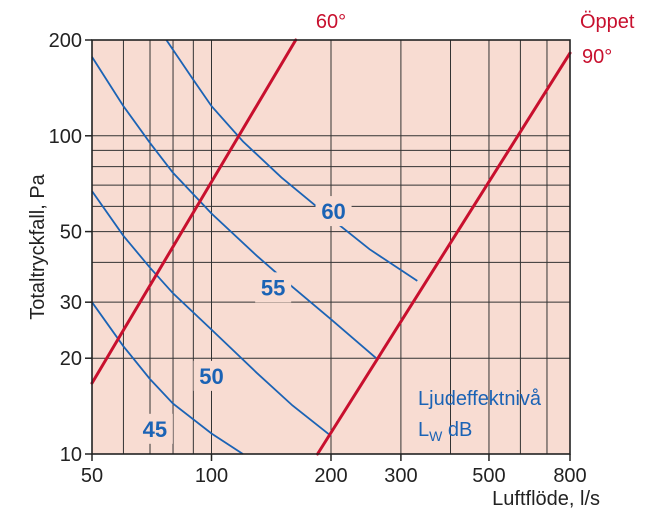 The image size is (662, 522). I want to click on x-tick-label: 50, so click(92, 476).